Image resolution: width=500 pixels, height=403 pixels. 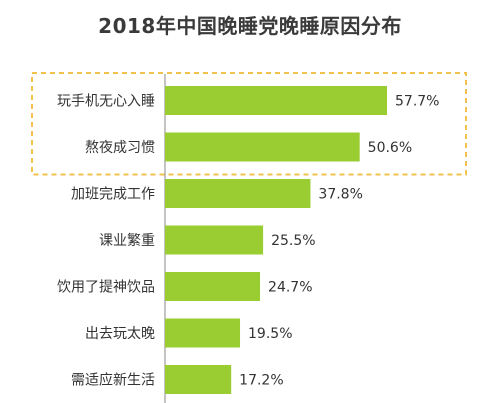 What do you see at coordinates (270, 334) in the screenshot?
I see `value-label-6: 19.5%` at bounding box center [270, 334].